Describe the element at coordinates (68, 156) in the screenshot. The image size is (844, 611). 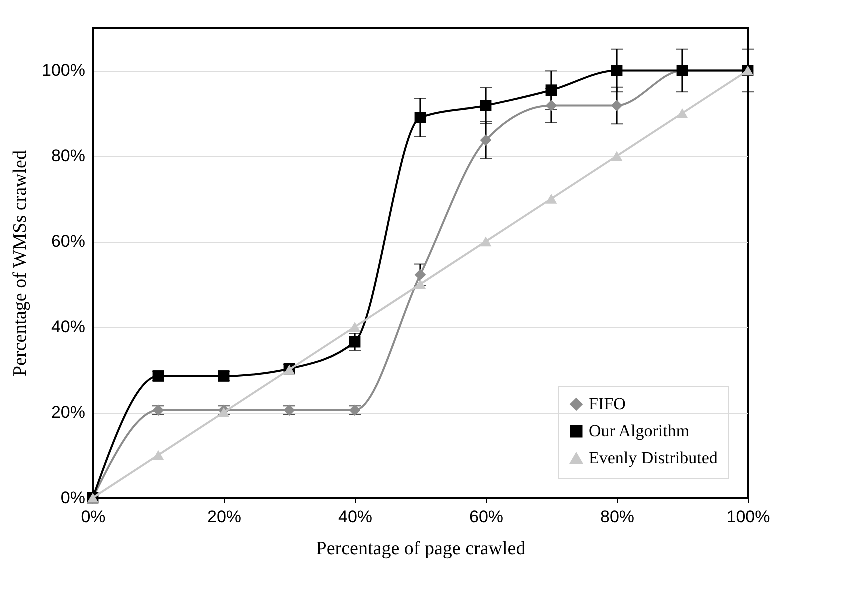
I see `y-tick-label: 80%` at that location.